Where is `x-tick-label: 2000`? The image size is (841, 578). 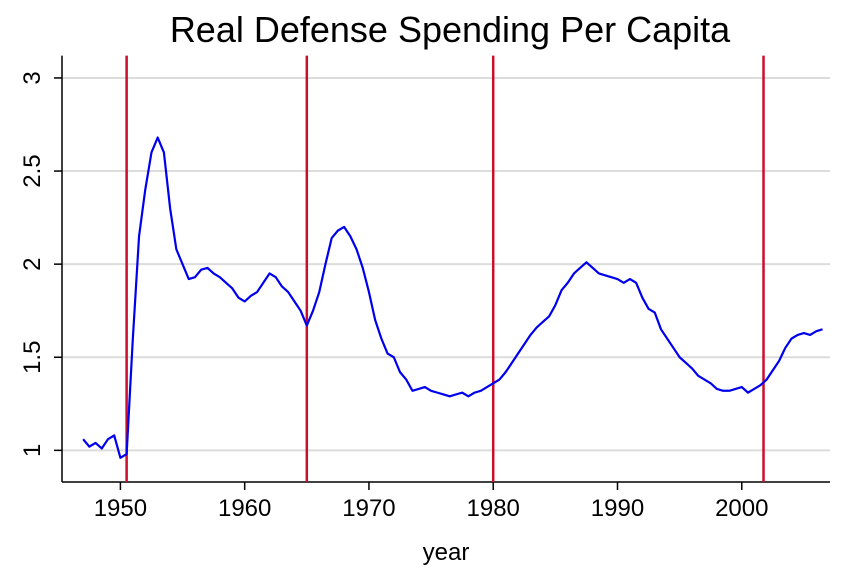 x-tick-label: 2000 is located at coordinates (741, 508).